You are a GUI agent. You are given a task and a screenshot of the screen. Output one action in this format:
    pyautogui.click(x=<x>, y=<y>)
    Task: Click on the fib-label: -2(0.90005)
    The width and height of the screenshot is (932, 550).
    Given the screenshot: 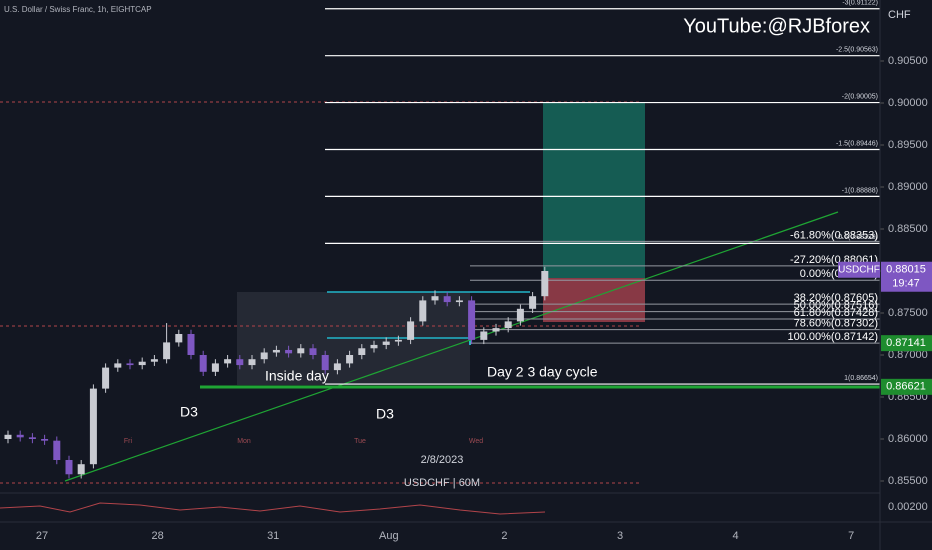 What is the action you would take?
    pyautogui.click(x=860, y=96)
    